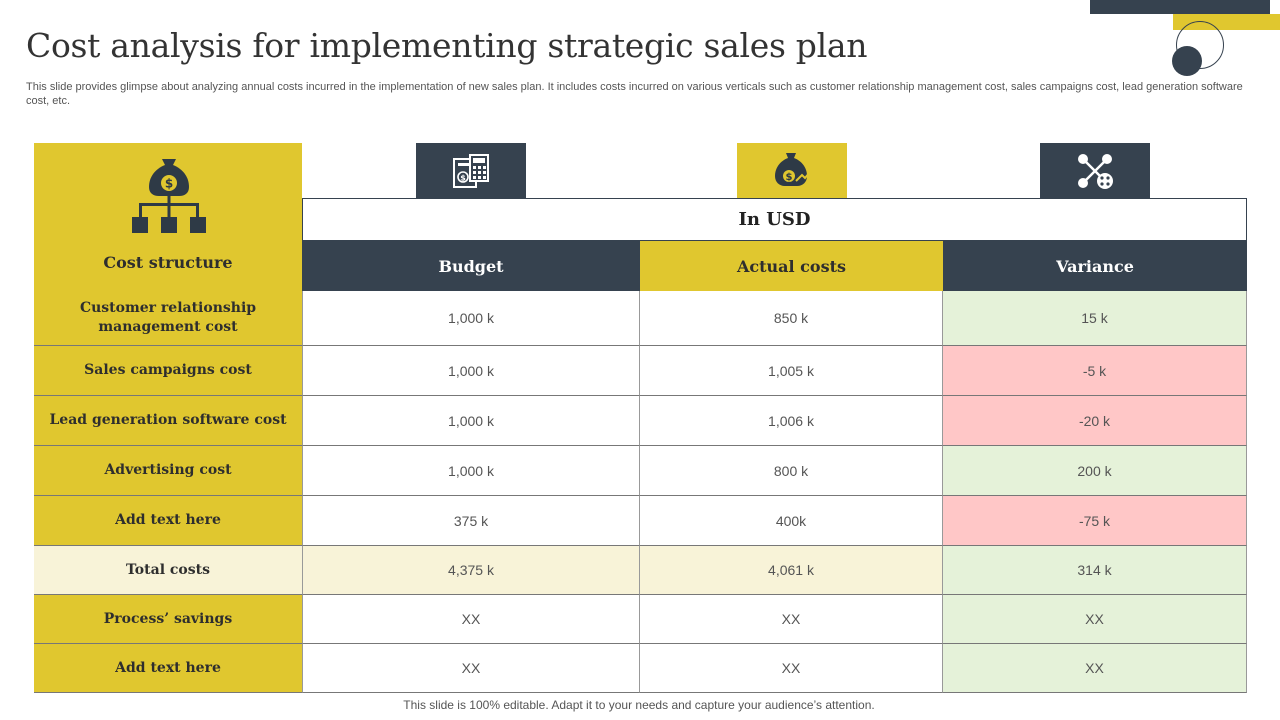  Describe the element at coordinates (168, 619) in the screenshot. I see `row-label: Process’ savings` at that location.